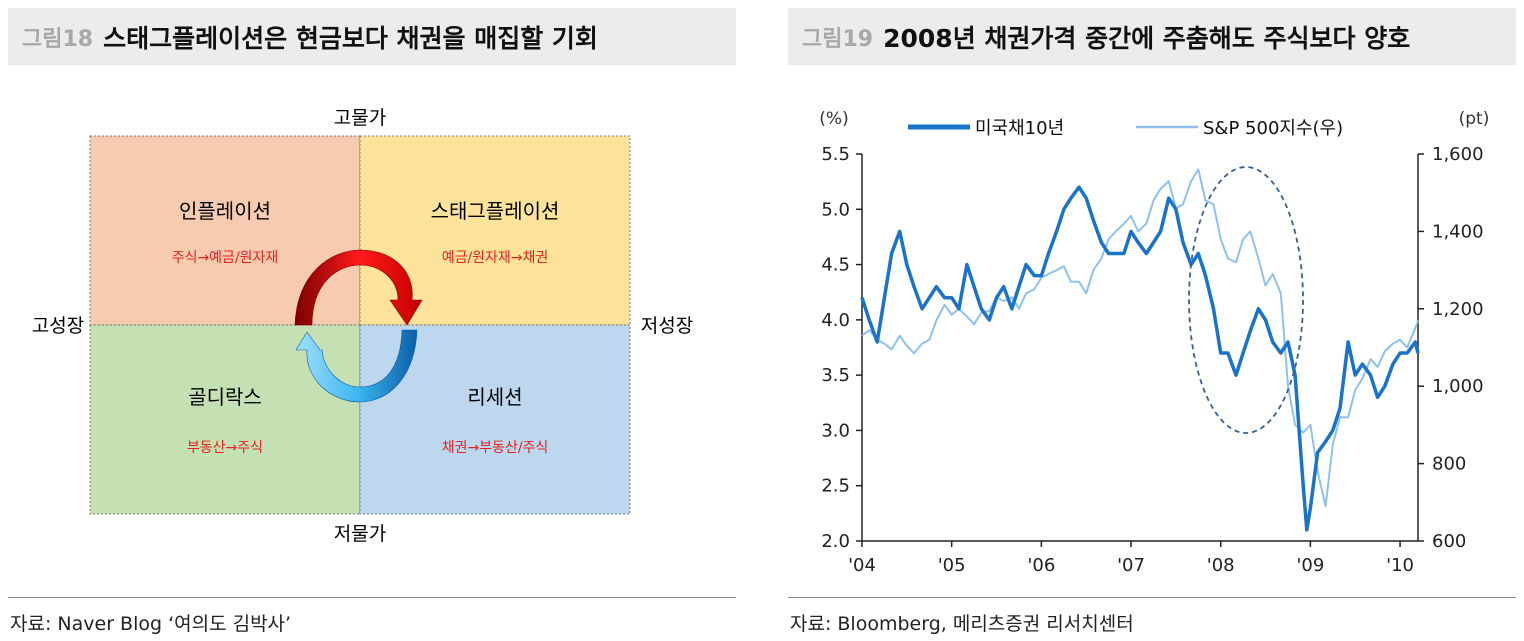 The width and height of the screenshot is (1524, 641). I want to click on figure-19-number: 그림19, so click(838, 39).